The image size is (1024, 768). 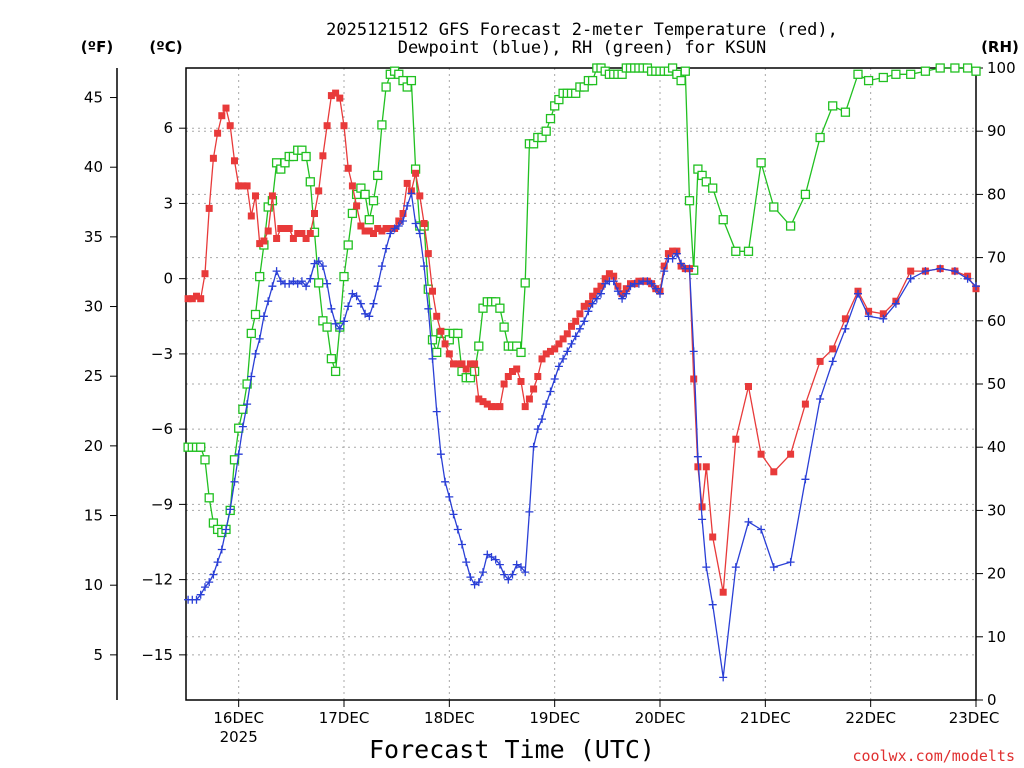 What do you see at coordinates (933, 756) in the screenshot?
I see `credit-link: coolwx.com/modelts` at bounding box center [933, 756].